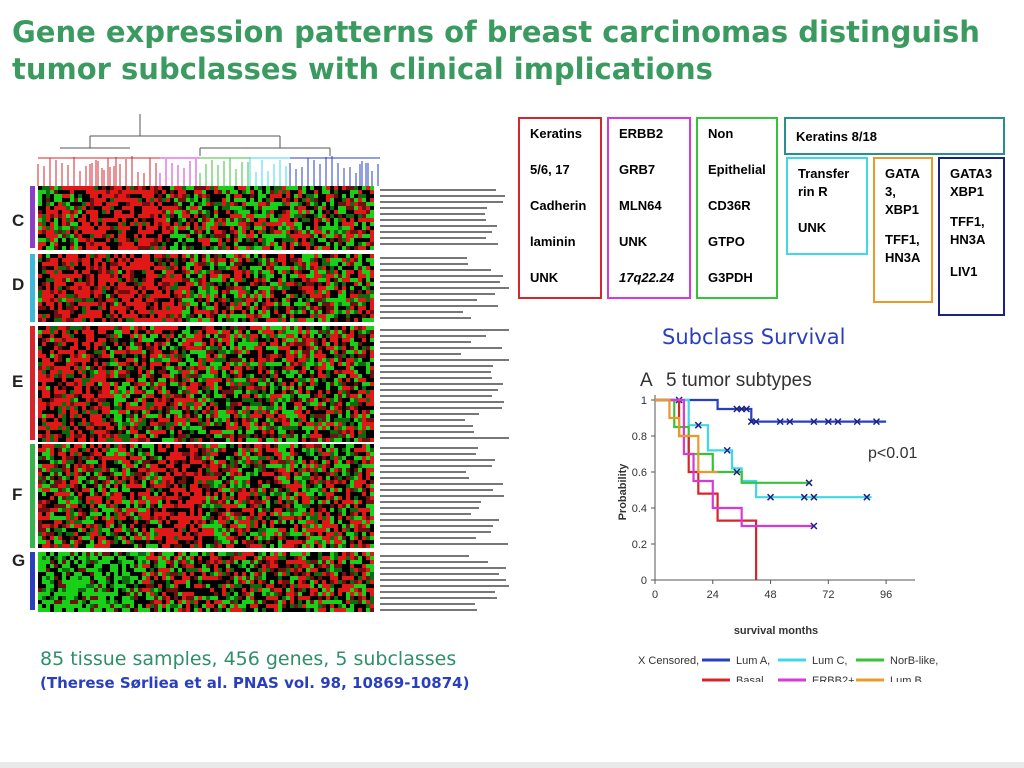 The image size is (1024, 768). What do you see at coordinates (668, 661) in the screenshot?
I see `legend-prefix: X Censored,` at bounding box center [668, 661].